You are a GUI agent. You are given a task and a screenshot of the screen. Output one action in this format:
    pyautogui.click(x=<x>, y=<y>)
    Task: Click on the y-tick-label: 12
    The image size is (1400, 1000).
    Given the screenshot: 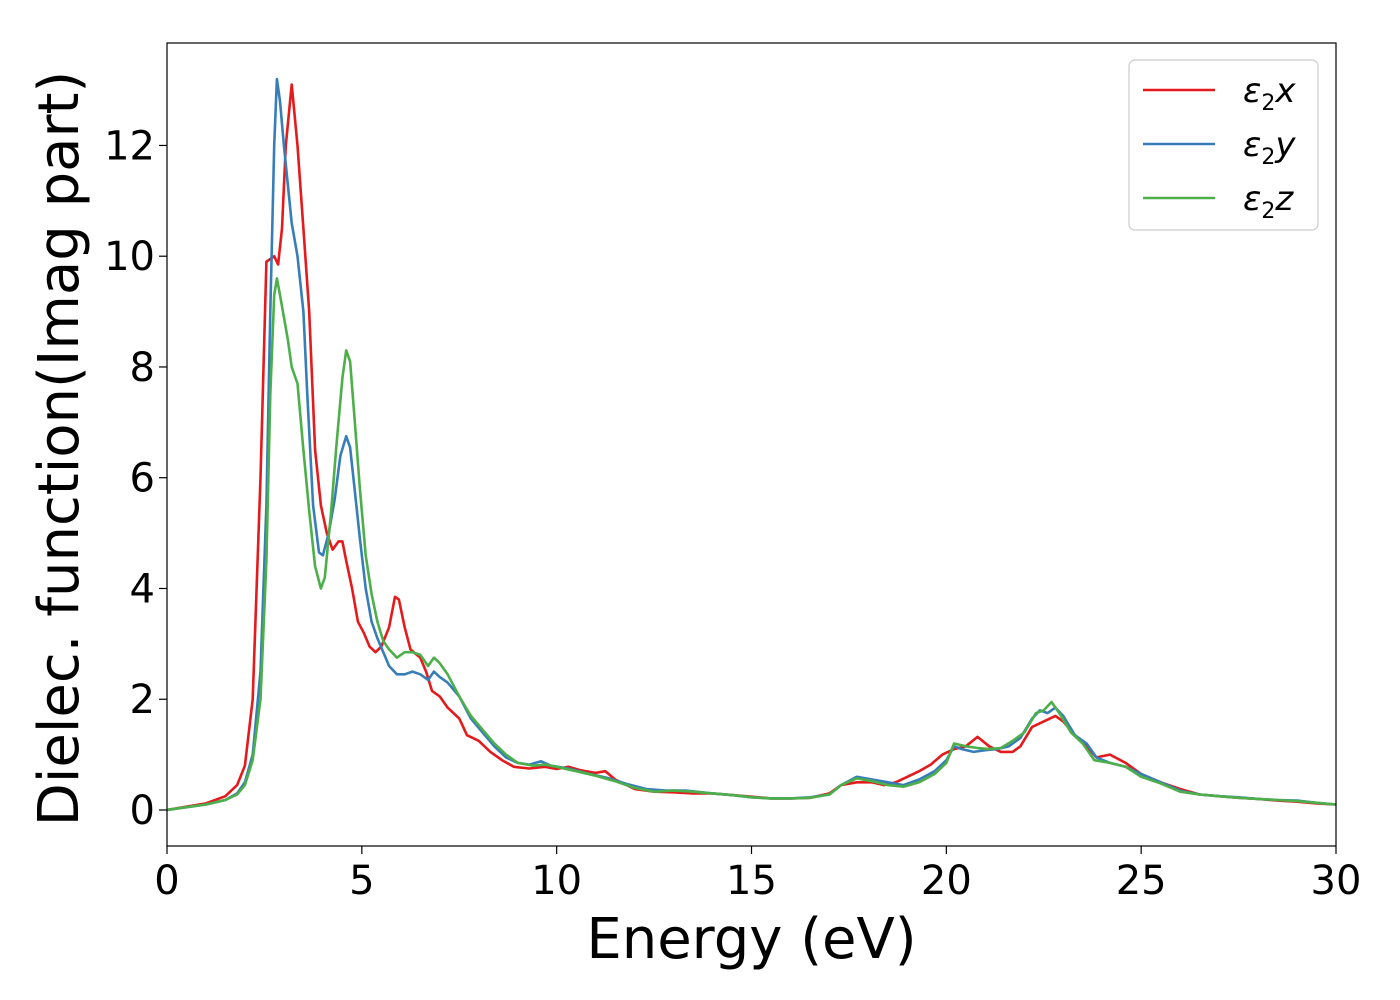 What is the action you would take?
    pyautogui.click(x=129, y=146)
    